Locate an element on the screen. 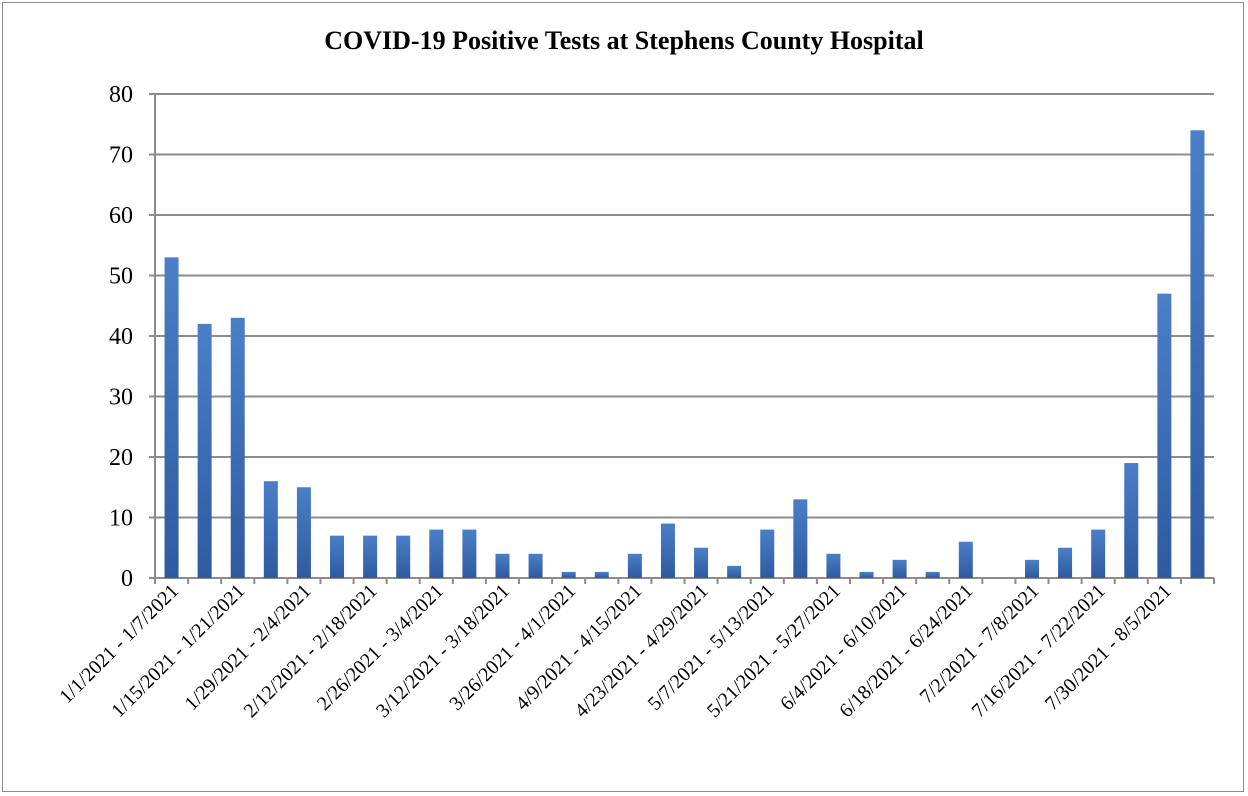 The image size is (1248, 796). x-tick-label: 6/4/2021 - 6/10/2021 is located at coordinates (843, 647).